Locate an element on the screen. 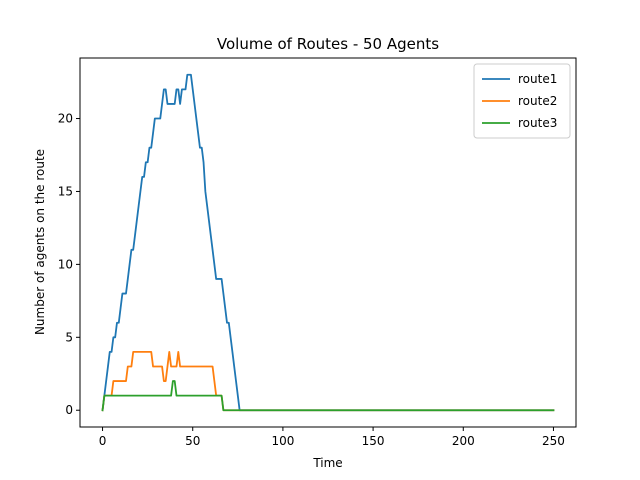  series-line-route2 is located at coordinates (328, 381).